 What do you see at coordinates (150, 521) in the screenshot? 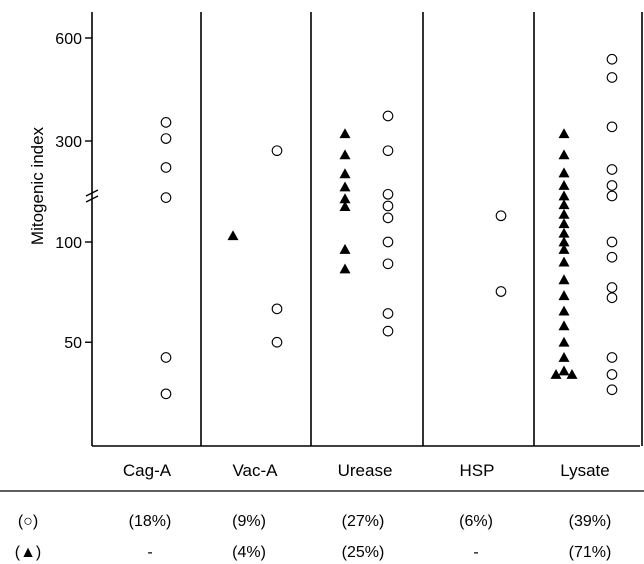
I see `percentage-cell: (18%)` at bounding box center [150, 521].